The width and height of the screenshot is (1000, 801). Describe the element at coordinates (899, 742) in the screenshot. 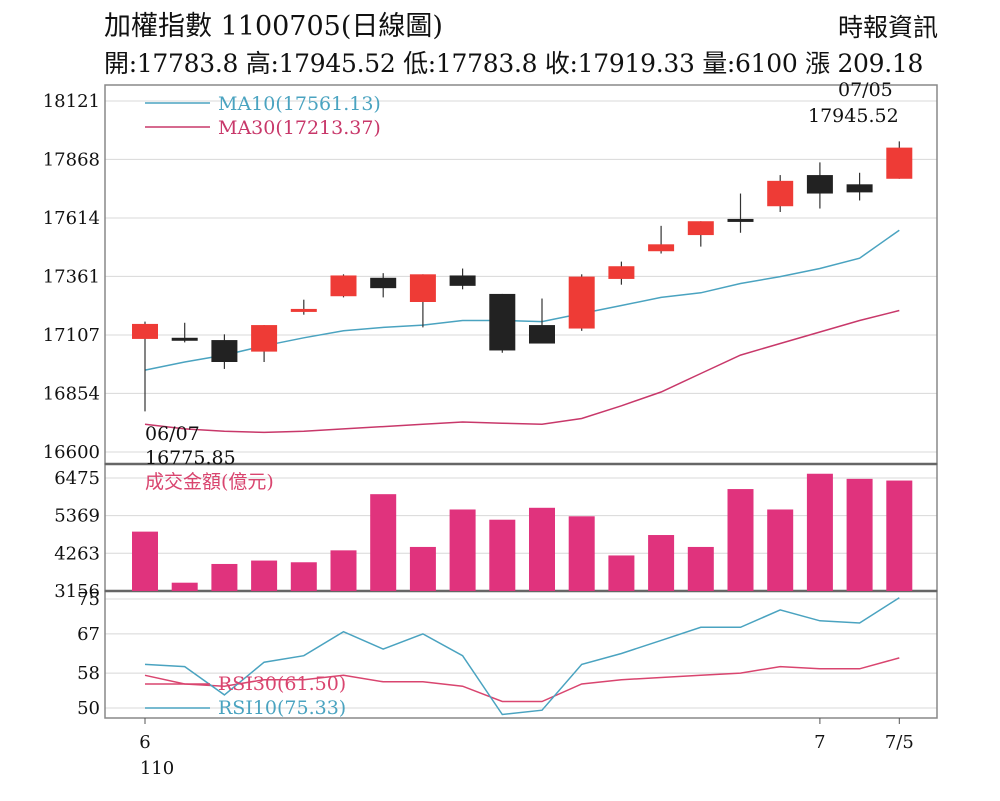

I see `x-tick-label-2: 7/5` at that location.